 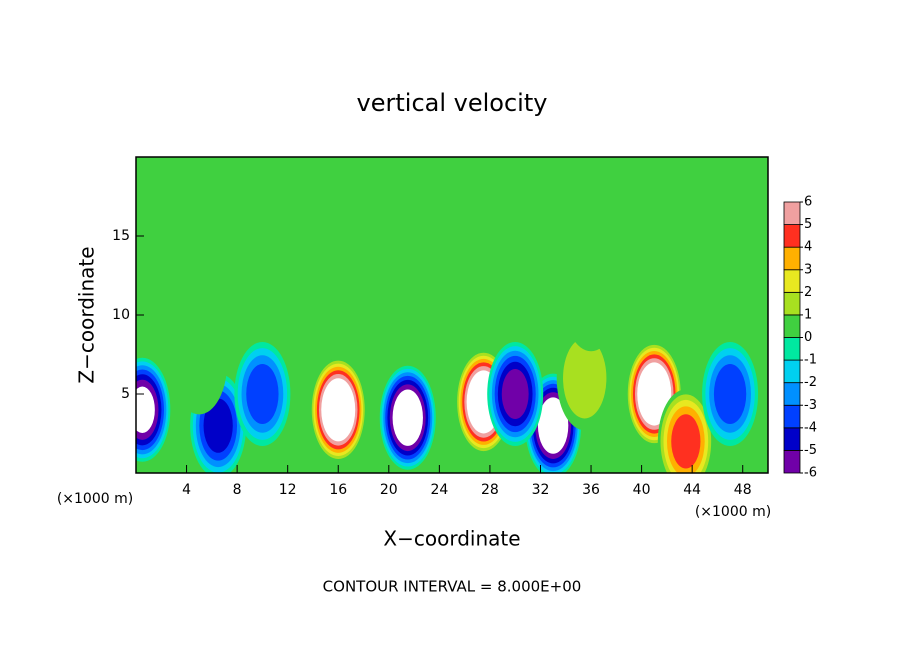 What do you see at coordinates (808, 202) in the screenshot?
I see `colorbar-label: 6` at bounding box center [808, 202].